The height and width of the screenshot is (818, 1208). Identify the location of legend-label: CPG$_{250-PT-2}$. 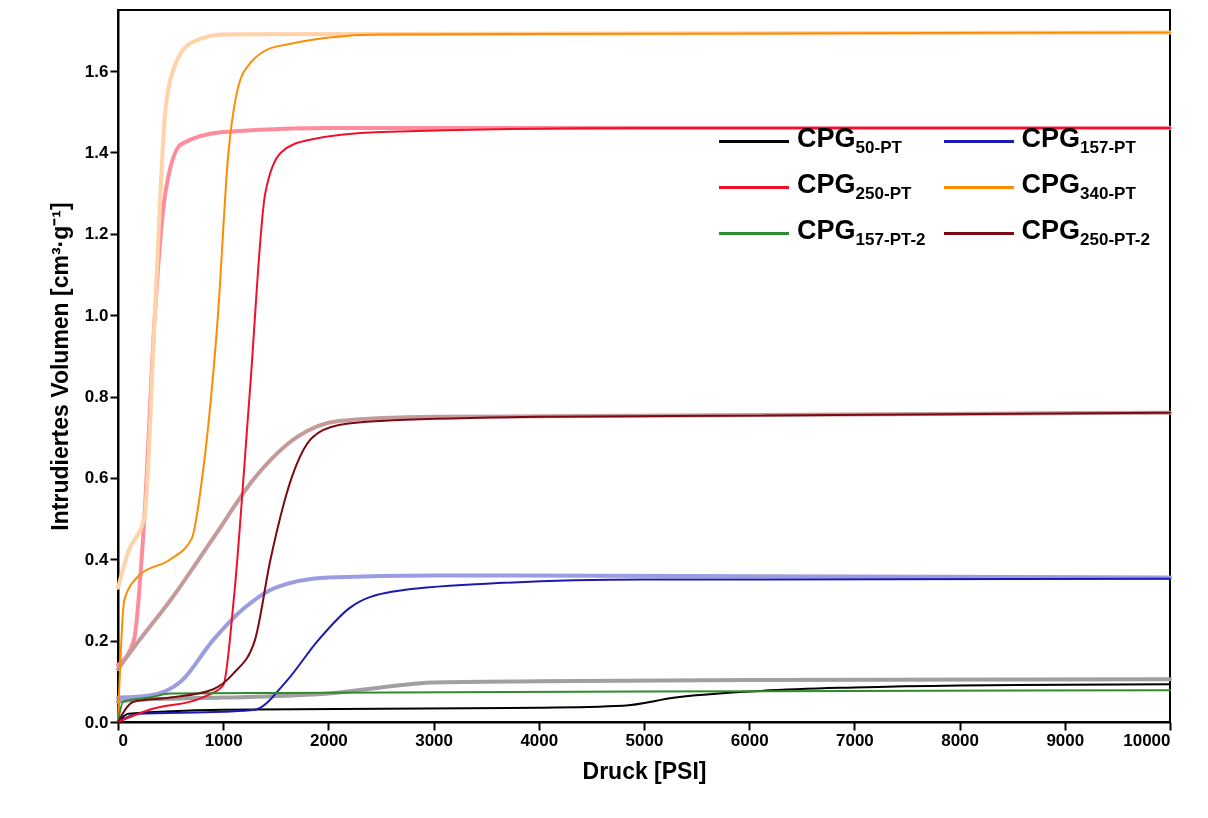
(1085, 233).